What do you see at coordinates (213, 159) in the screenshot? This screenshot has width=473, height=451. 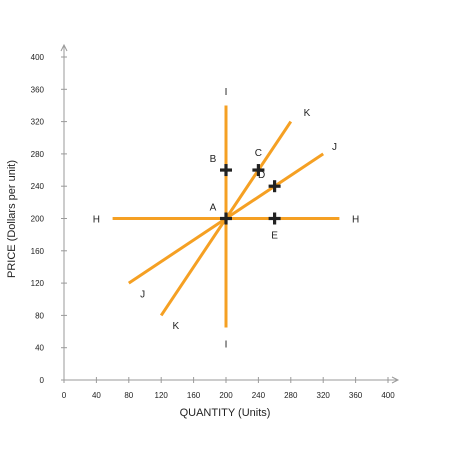 I see `point-label-b: B` at bounding box center [213, 159].